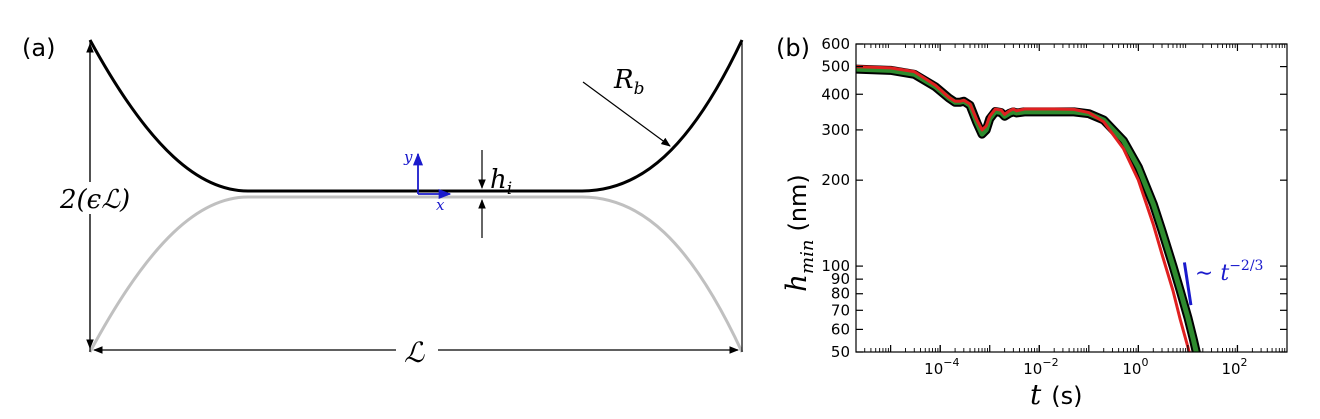 The image size is (1320, 419). I want to click on radius-arrow, so click(626, 114).